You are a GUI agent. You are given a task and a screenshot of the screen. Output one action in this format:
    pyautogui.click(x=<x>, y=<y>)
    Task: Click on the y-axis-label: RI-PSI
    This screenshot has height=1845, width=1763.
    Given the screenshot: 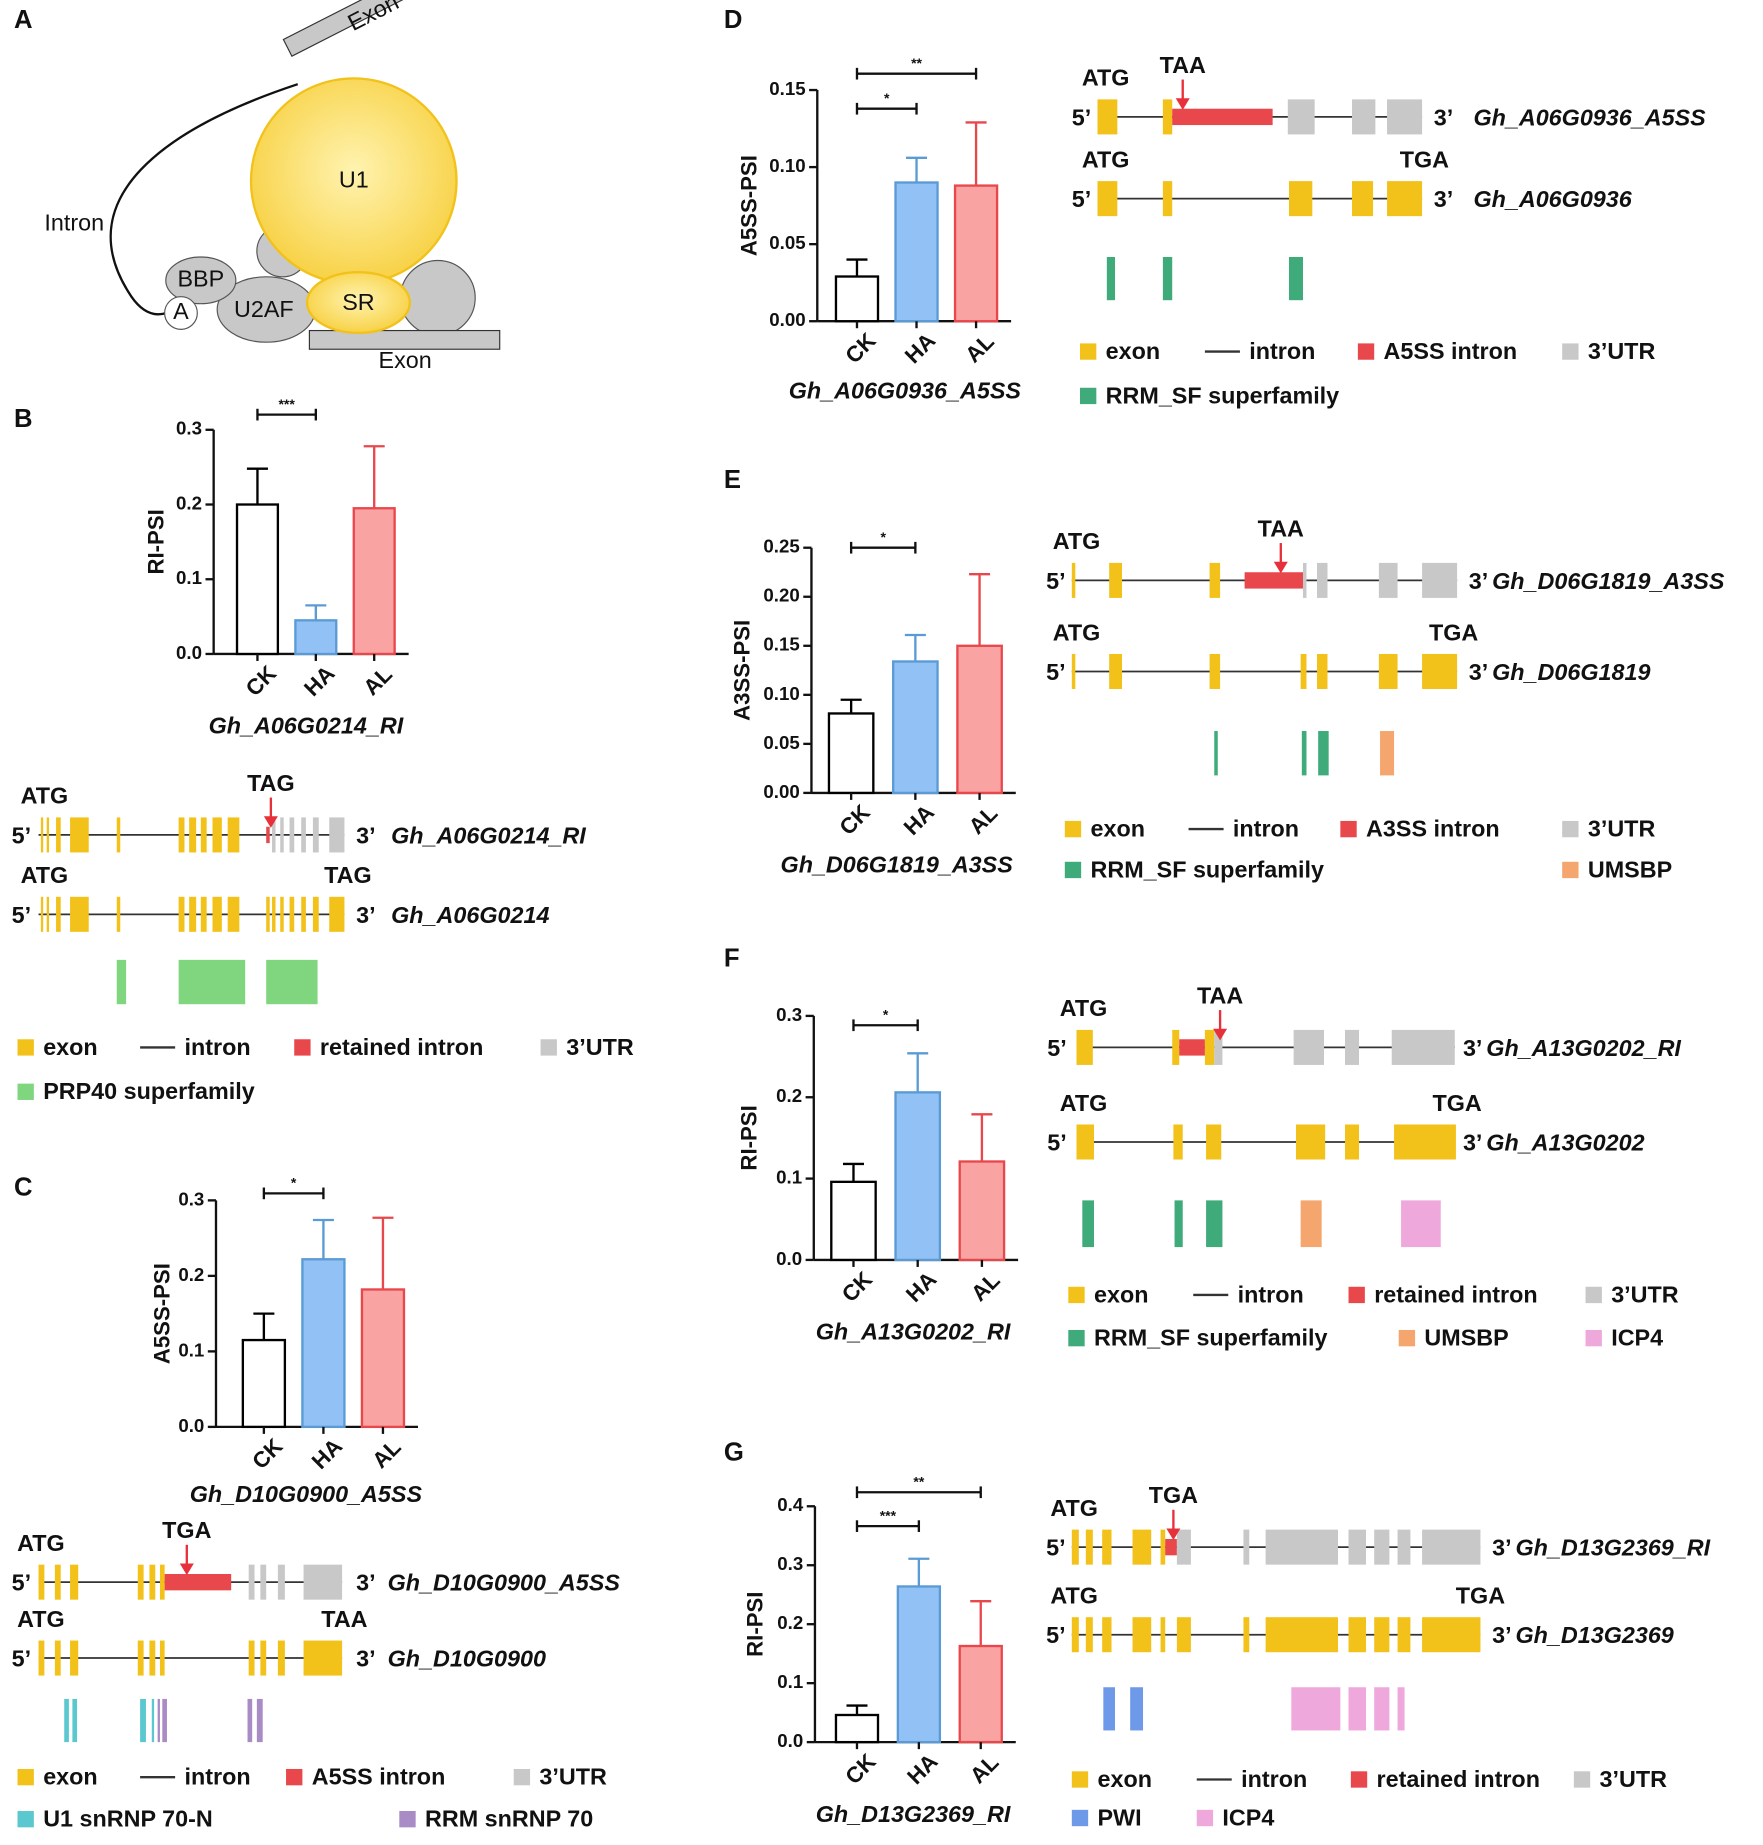 What is the action you would take?
    pyautogui.click(x=754, y=1624)
    